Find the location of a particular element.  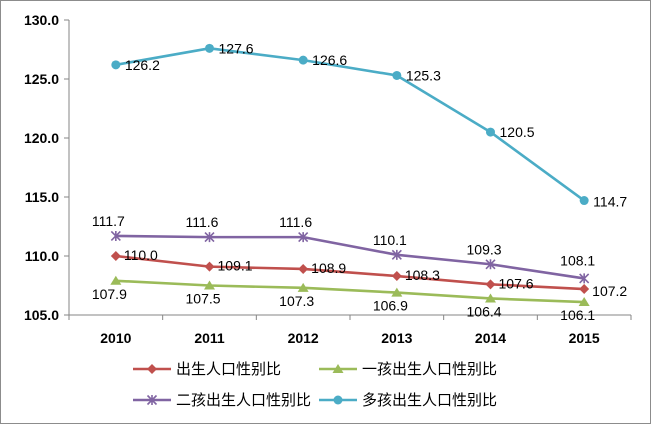

data-label: 108.1 is located at coordinates (577, 260).